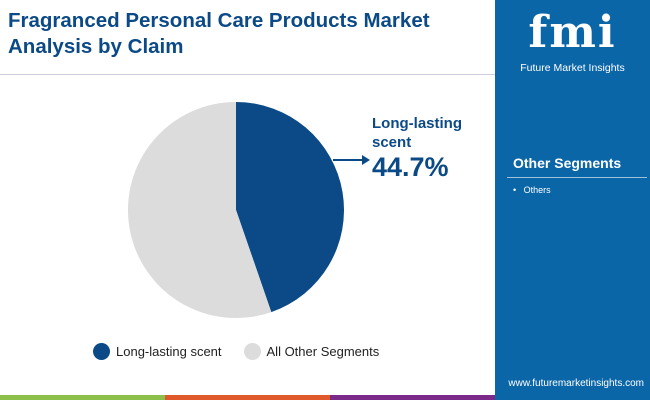 Image resolution: width=650 pixels, height=400 pixels. What do you see at coordinates (199, 210) in the screenshot?
I see `pie-slice-all-other-segments` at bounding box center [199, 210].